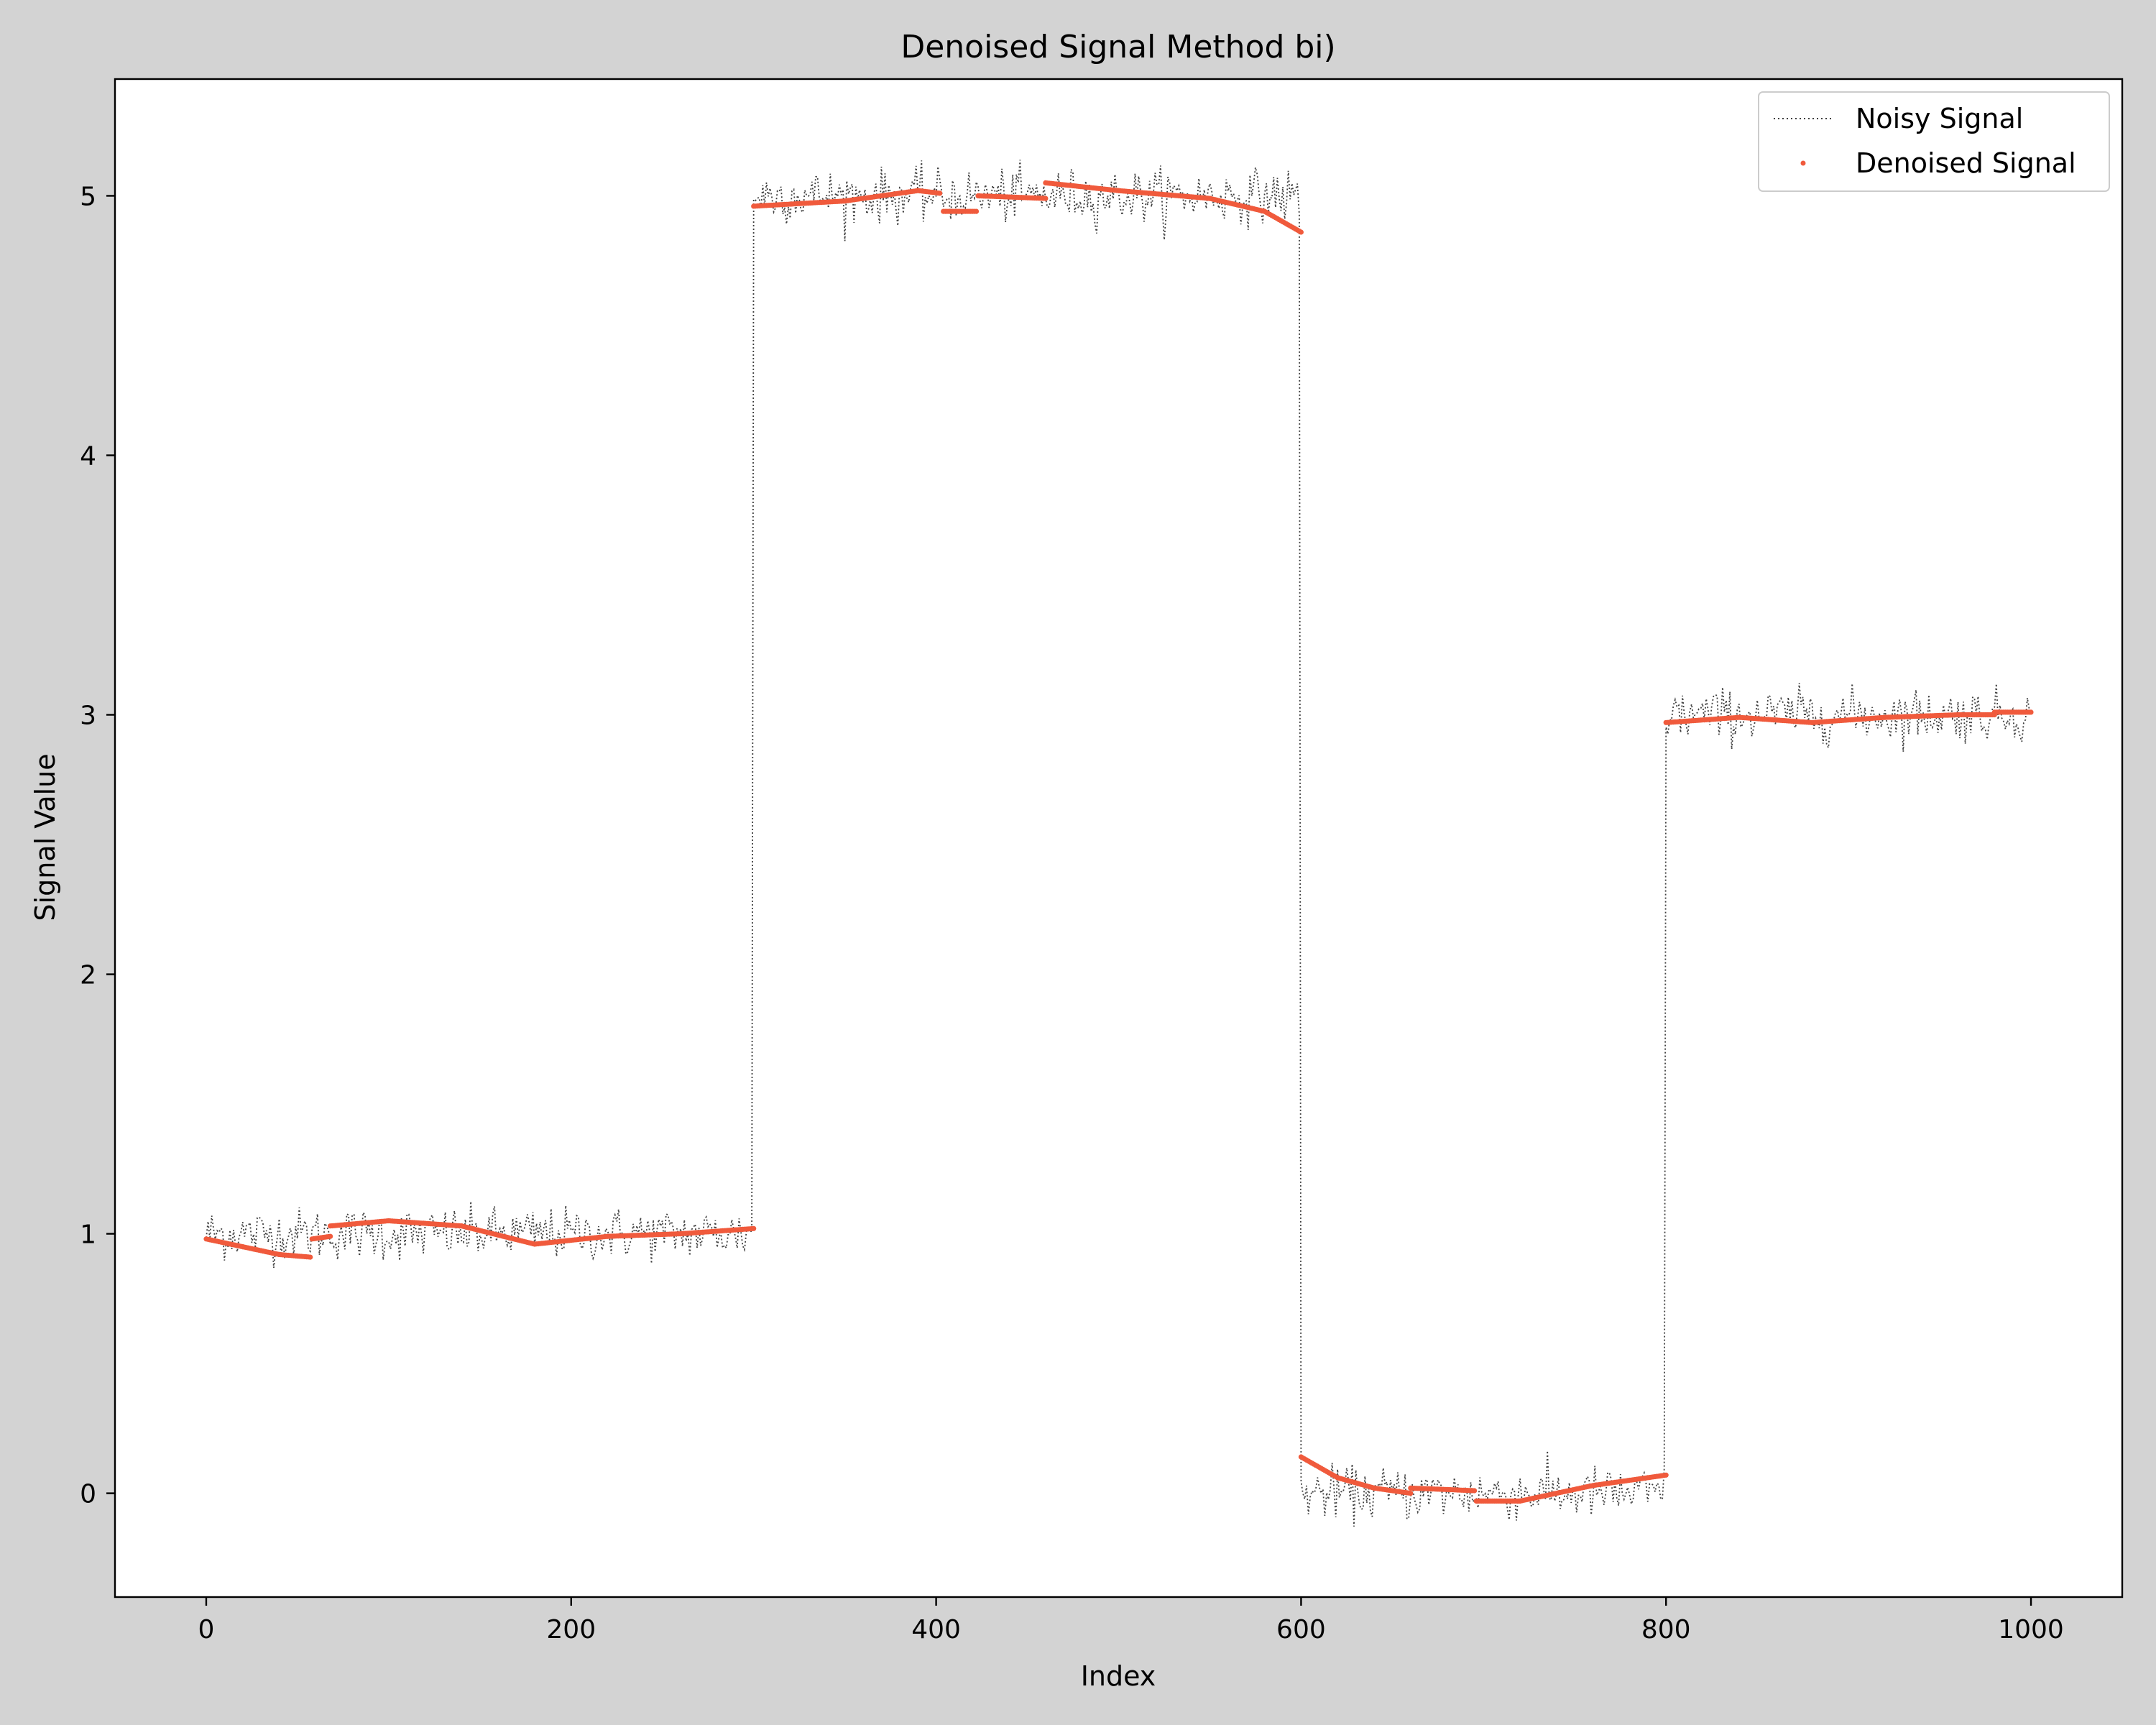 This screenshot has width=2156, height=1725. Describe the element at coordinates (1666, 1629) in the screenshot. I see `x-tick-label: 800` at that location.